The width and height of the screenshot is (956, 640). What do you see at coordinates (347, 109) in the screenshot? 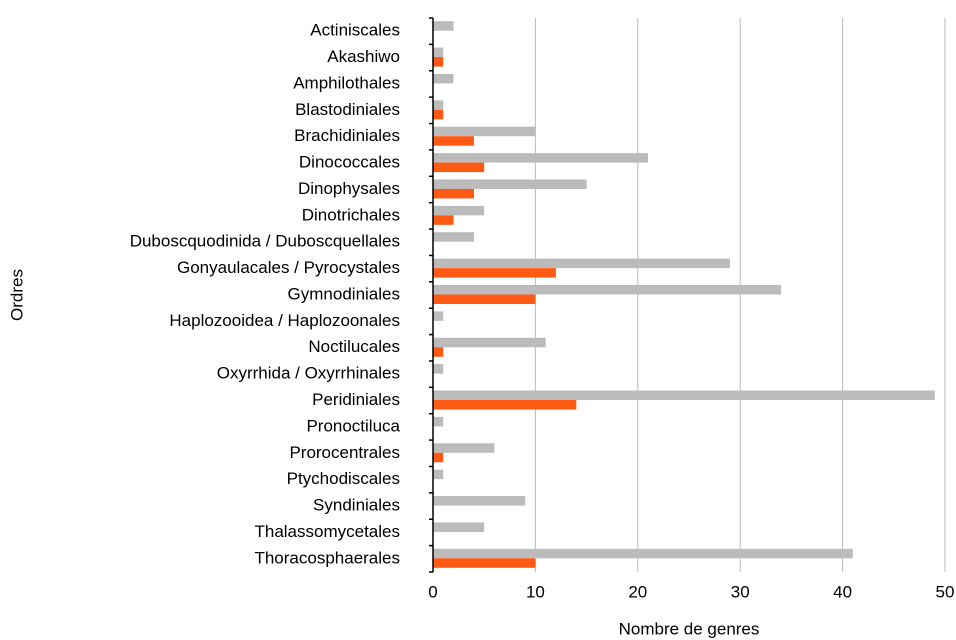
I see `y-tick-label: Blastodiniales` at bounding box center [347, 109].